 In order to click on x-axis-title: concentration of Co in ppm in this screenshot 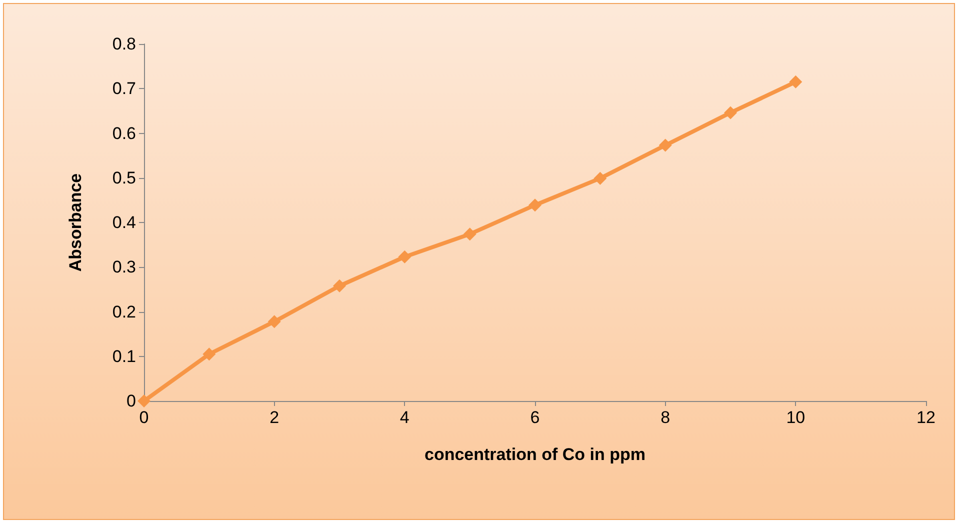, I will do `click(535, 454)`.